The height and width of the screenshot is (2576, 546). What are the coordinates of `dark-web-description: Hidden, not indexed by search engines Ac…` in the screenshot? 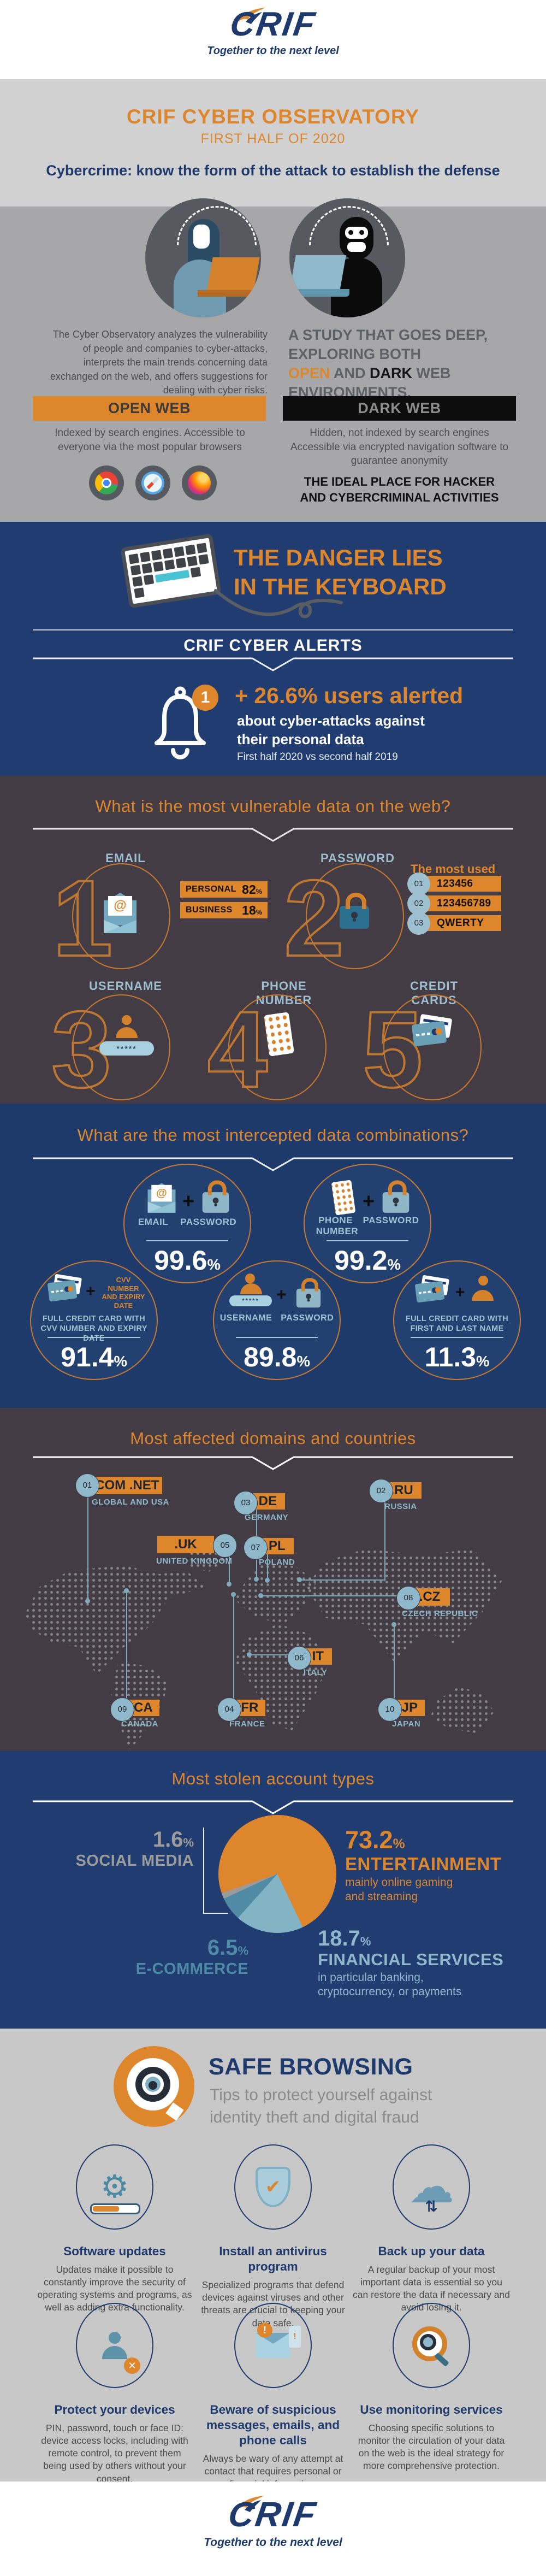 It's located at (399, 447).